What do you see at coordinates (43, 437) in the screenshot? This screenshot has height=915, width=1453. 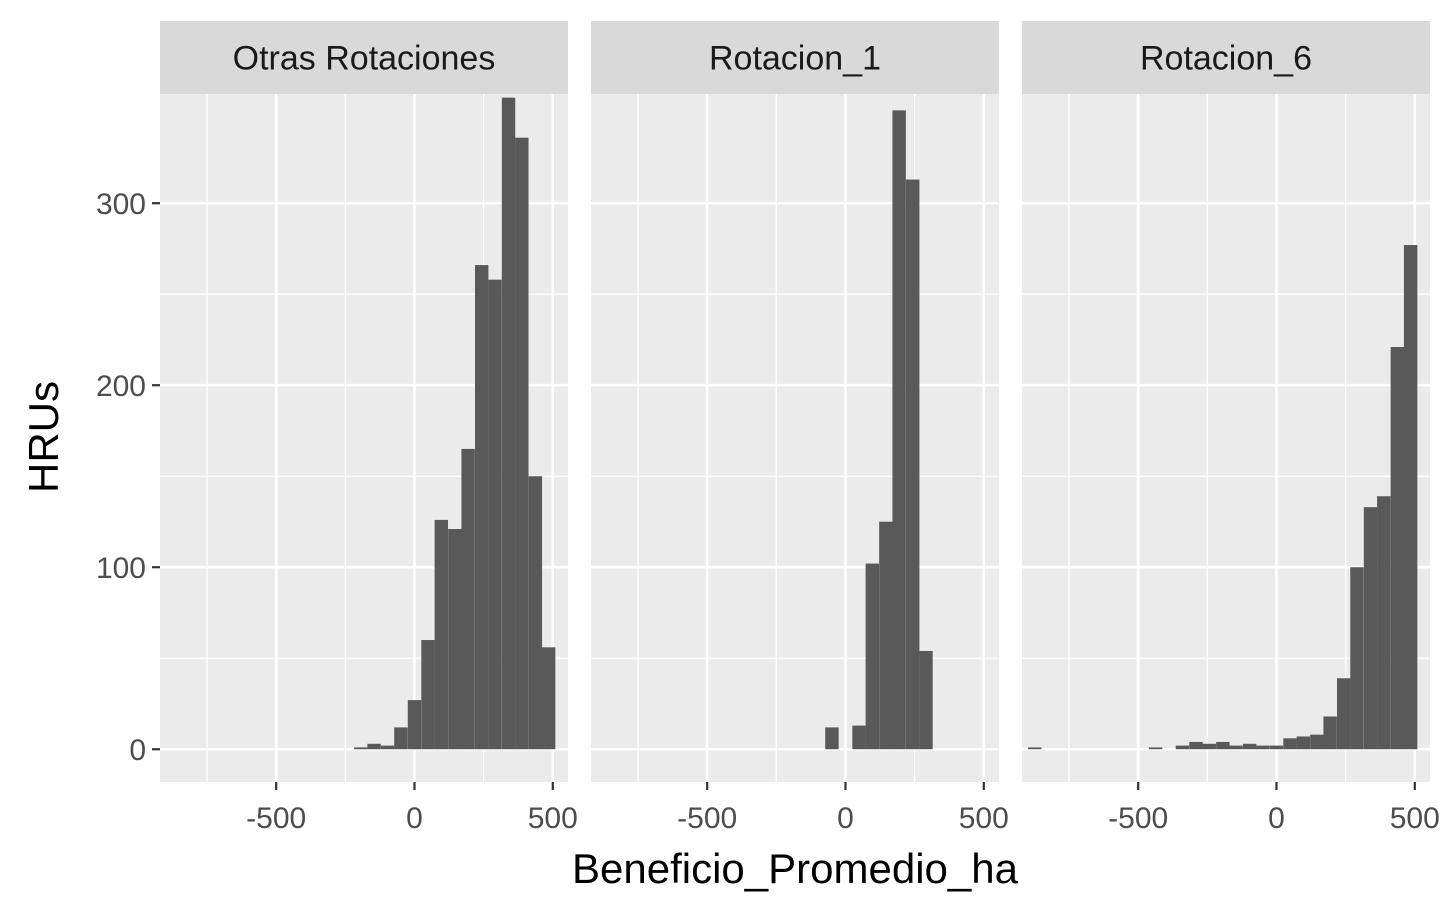 I see `y-axis-title: HRUs` at bounding box center [43, 437].